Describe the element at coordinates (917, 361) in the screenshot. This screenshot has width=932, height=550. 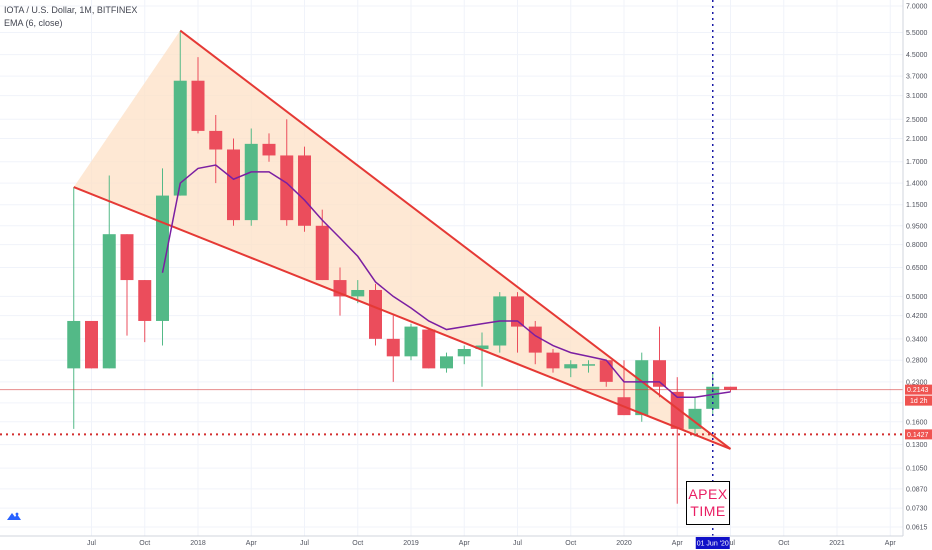
I see `y-tick-label: 0.2800` at that location.